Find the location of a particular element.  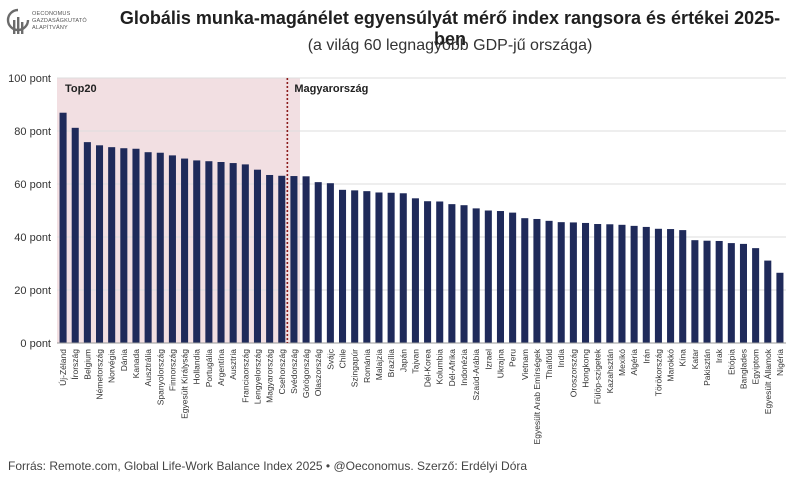

x-tick-label: Kolumbia is located at coordinates (440, 367).